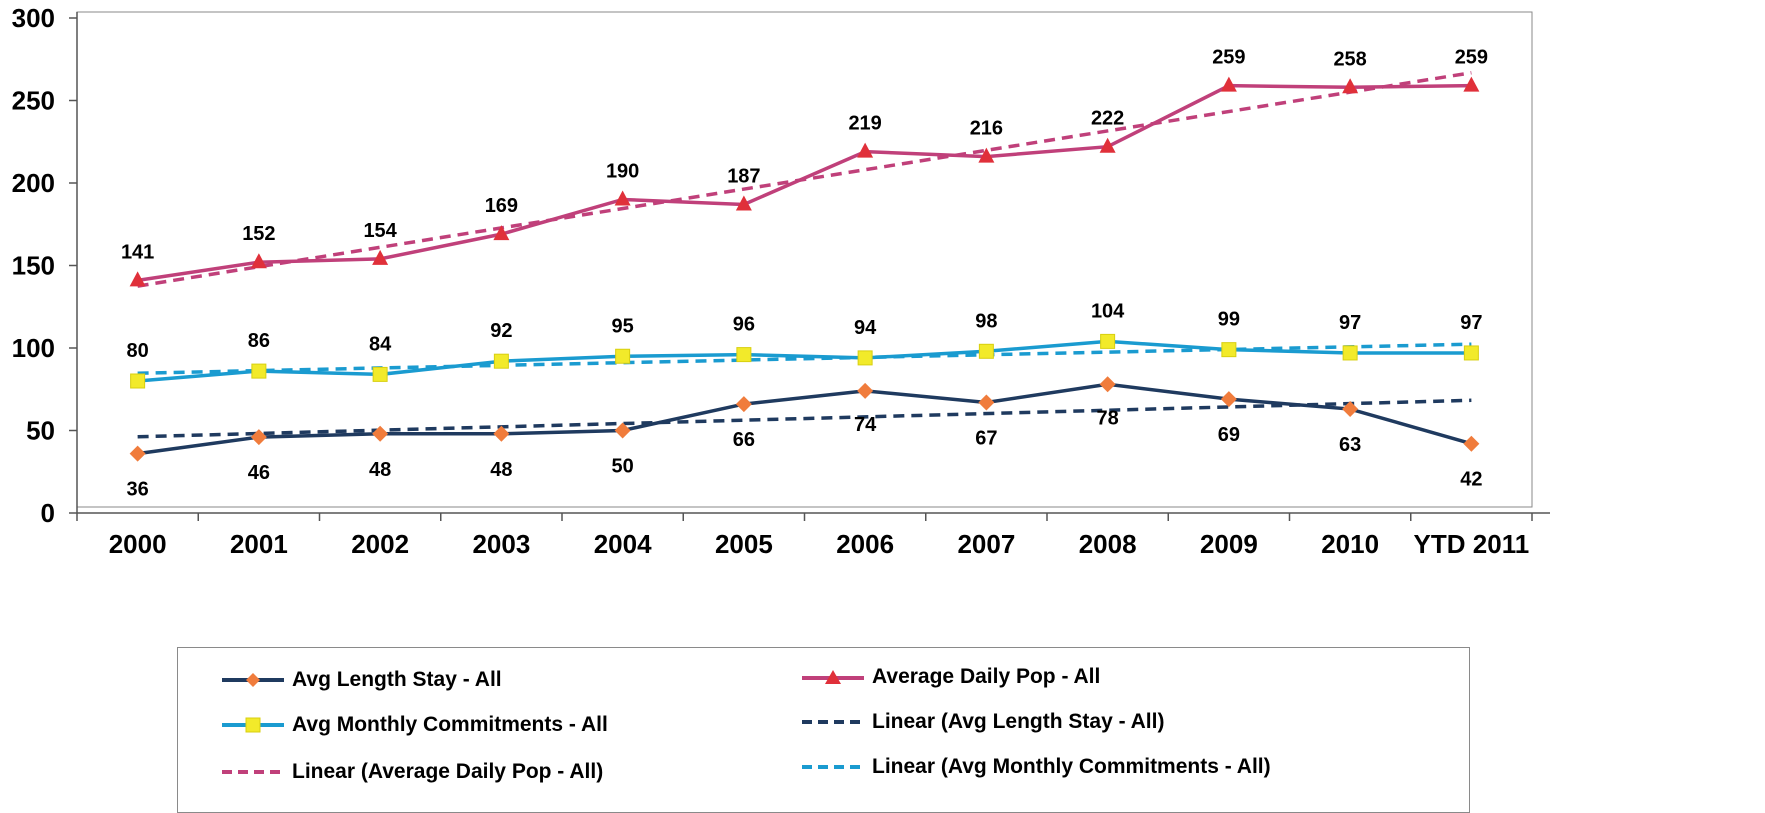 This screenshot has width=1765, height=813. What do you see at coordinates (1229, 544) in the screenshot?
I see `x-tick-label: 2009` at bounding box center [1229, 544].